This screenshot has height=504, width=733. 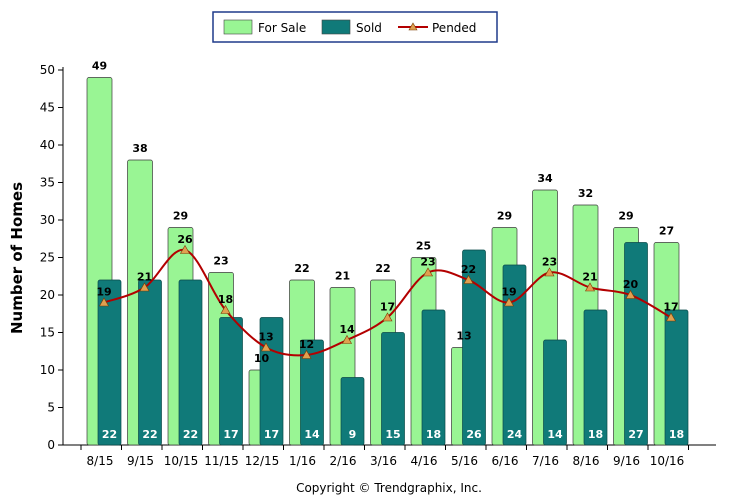 I want to click on label-sold: 27, so click(x=635, y=434).